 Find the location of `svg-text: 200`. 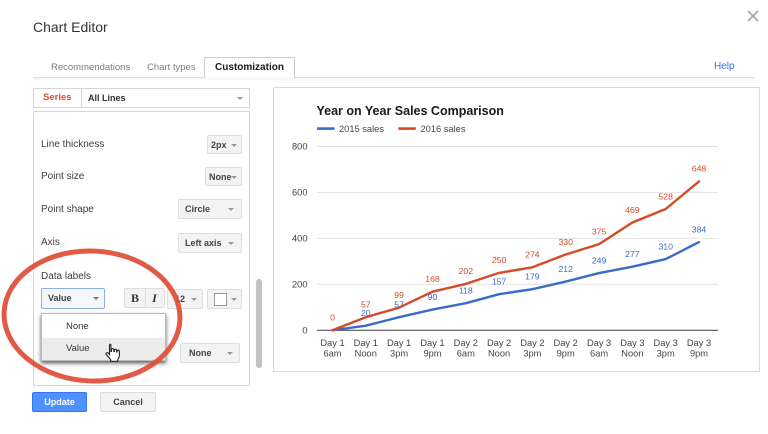

svg-text: 200 is located at coordinates (300, 285).